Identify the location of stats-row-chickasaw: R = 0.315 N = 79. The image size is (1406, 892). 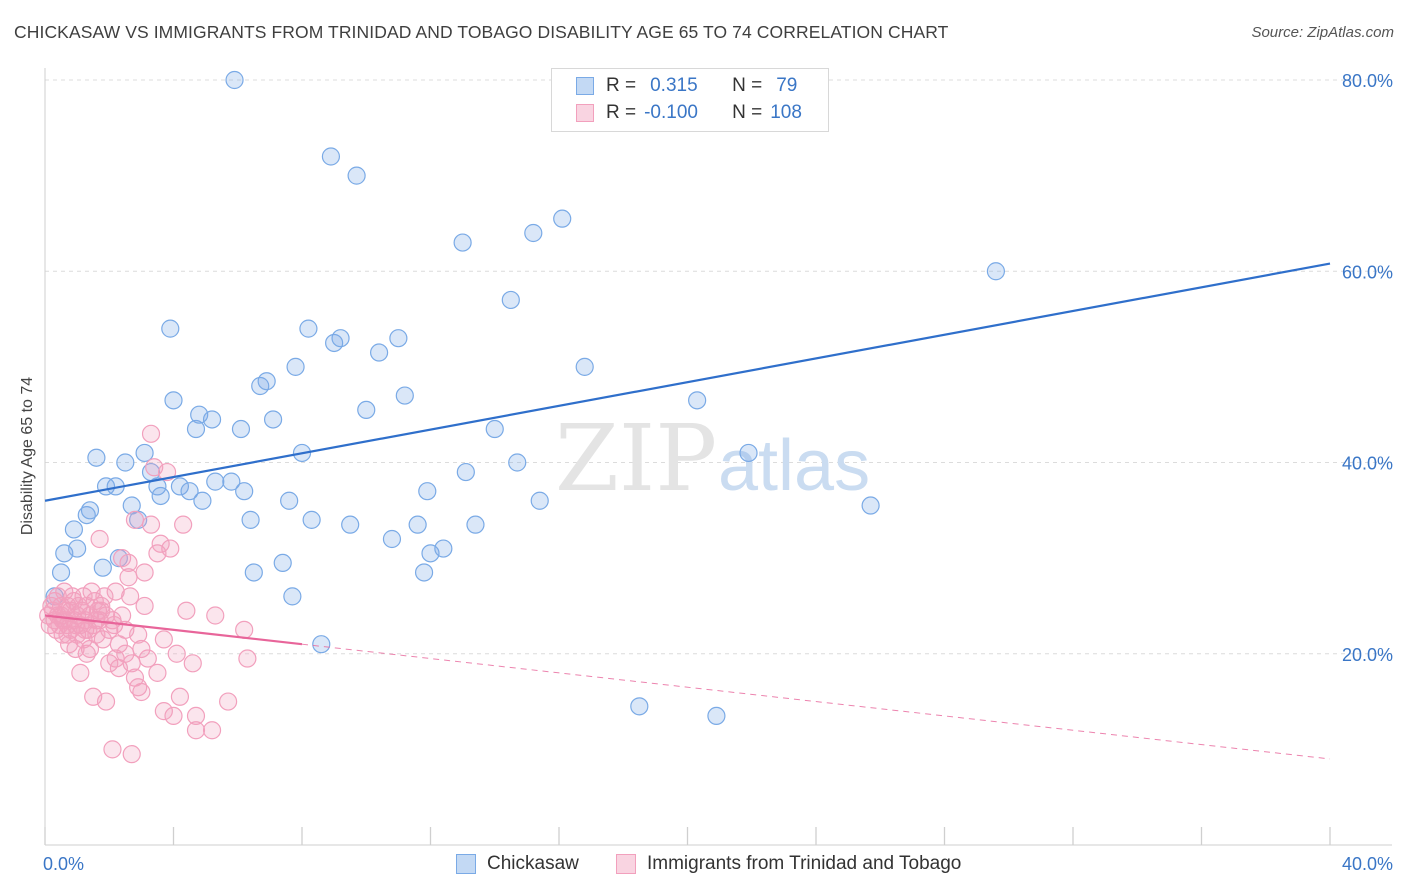
(686, 86).